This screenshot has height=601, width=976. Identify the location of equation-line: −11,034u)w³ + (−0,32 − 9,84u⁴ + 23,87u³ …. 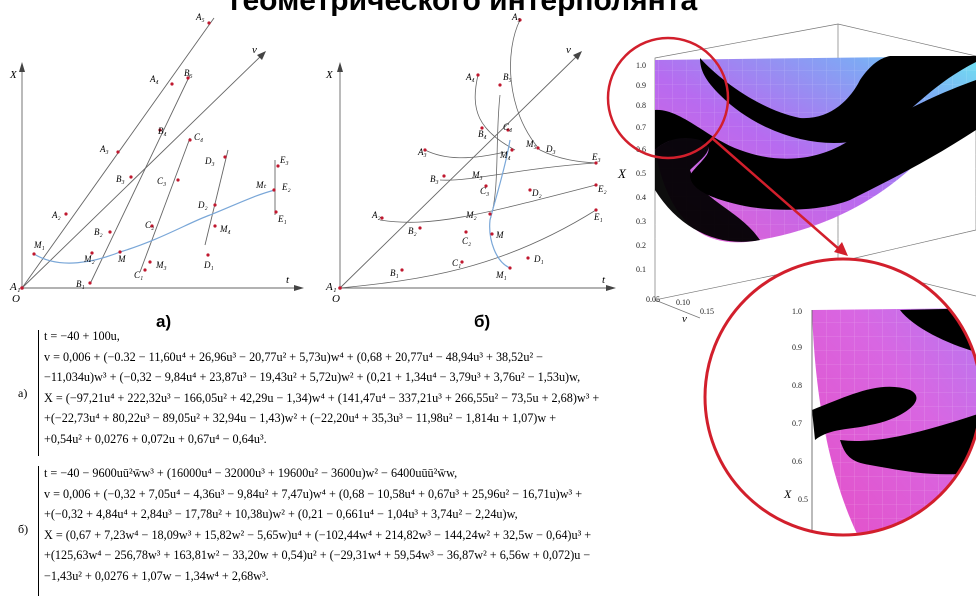
(312, 377).